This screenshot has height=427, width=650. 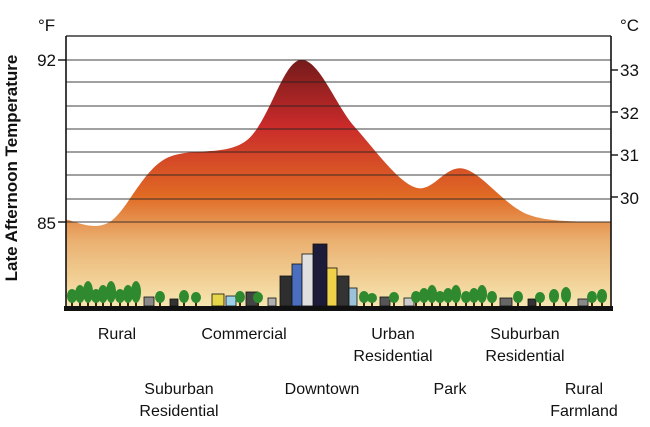 What do you see at coordinates (629, 113) in the screenshot?
I see `right-tick-label: 32` at bounding box center [629, 113].